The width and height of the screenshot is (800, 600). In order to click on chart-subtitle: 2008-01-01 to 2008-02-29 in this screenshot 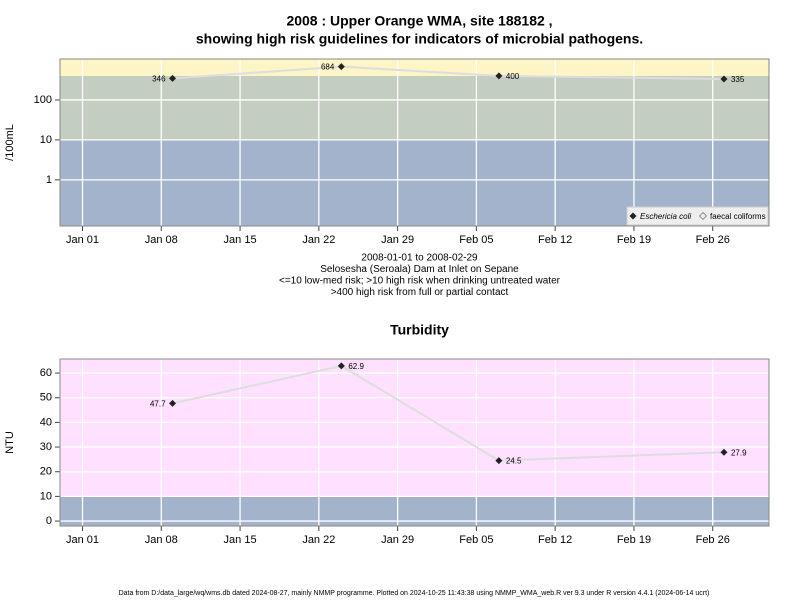, I will do `click(419, 258)`.